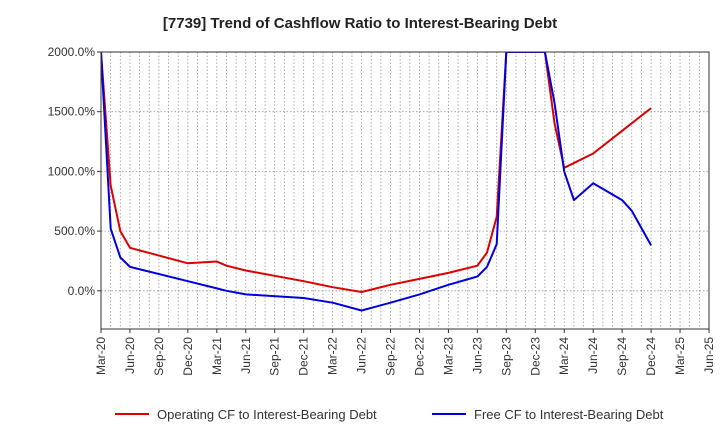 The width and height of the screenshot is (720, 440). What do you see at coordinates (593, 355) in the screenshot?
I see `x-tick-label: Jun-24` at bounding box center [593, 355].